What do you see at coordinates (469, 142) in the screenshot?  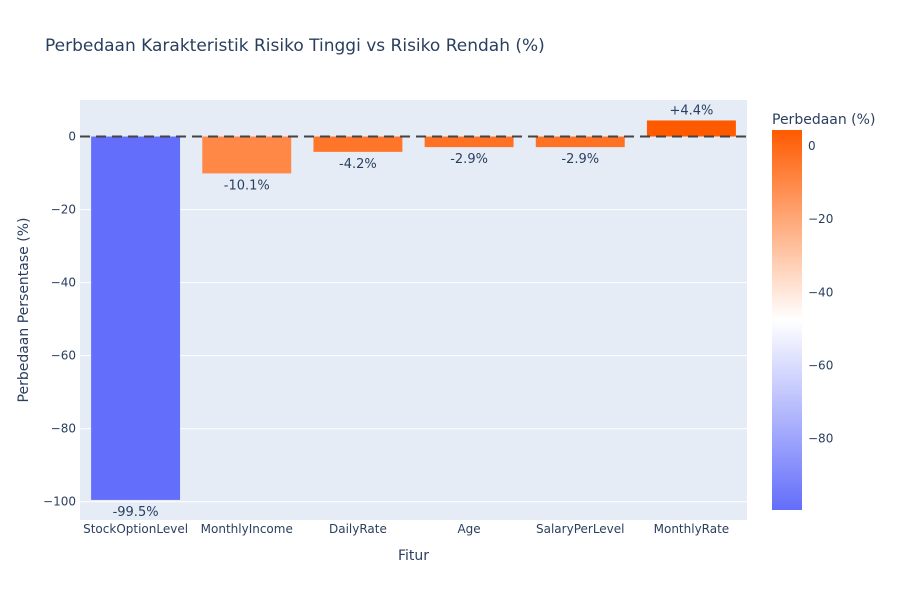 I see `bar-Age` at bounding box center [469, 142].